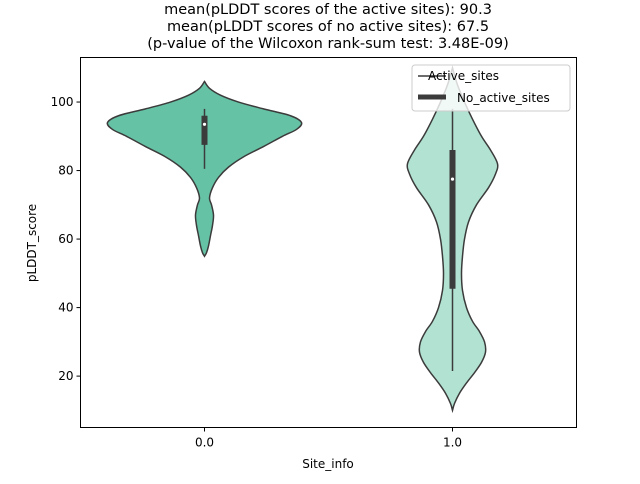  I want to click on legend: Active_sites No_active_sites, so click(491, 88).